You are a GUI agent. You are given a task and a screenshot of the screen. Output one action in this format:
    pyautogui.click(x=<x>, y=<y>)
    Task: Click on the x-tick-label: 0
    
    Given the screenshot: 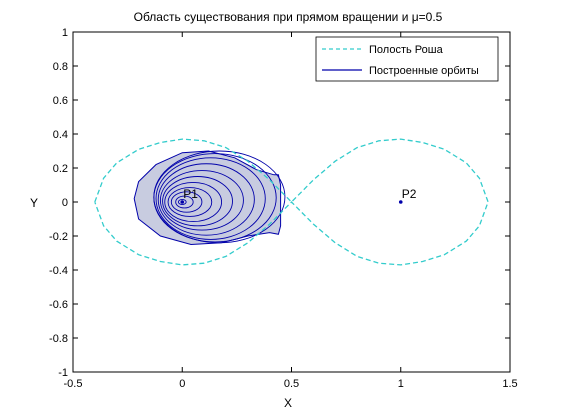 What is the action you would take?
    pyautogui.click(x=182, y=384)
    